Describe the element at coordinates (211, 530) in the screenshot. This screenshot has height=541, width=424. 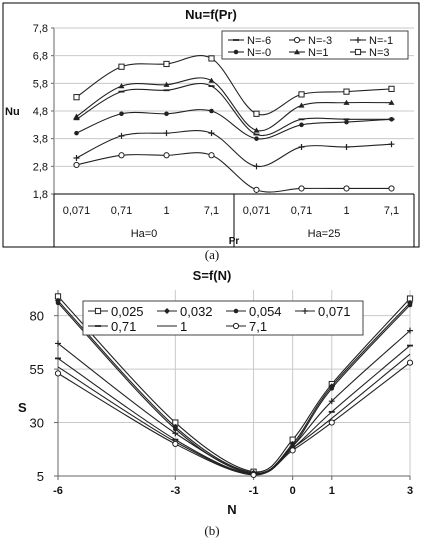
I see `chart-b-caption: (b)` at that location.